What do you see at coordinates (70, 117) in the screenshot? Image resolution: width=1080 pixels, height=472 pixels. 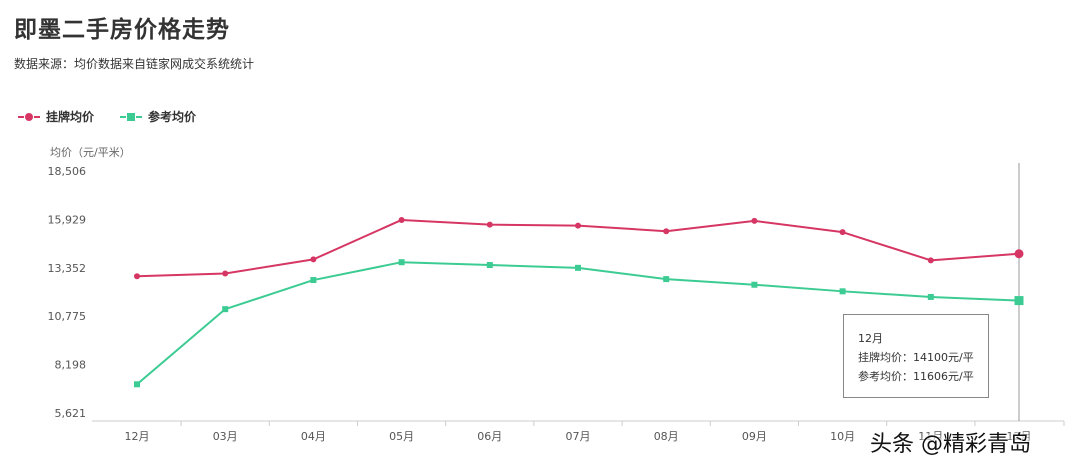 I see `legend-label-listing: 挂牌均价` at bounding box center [70, 117].